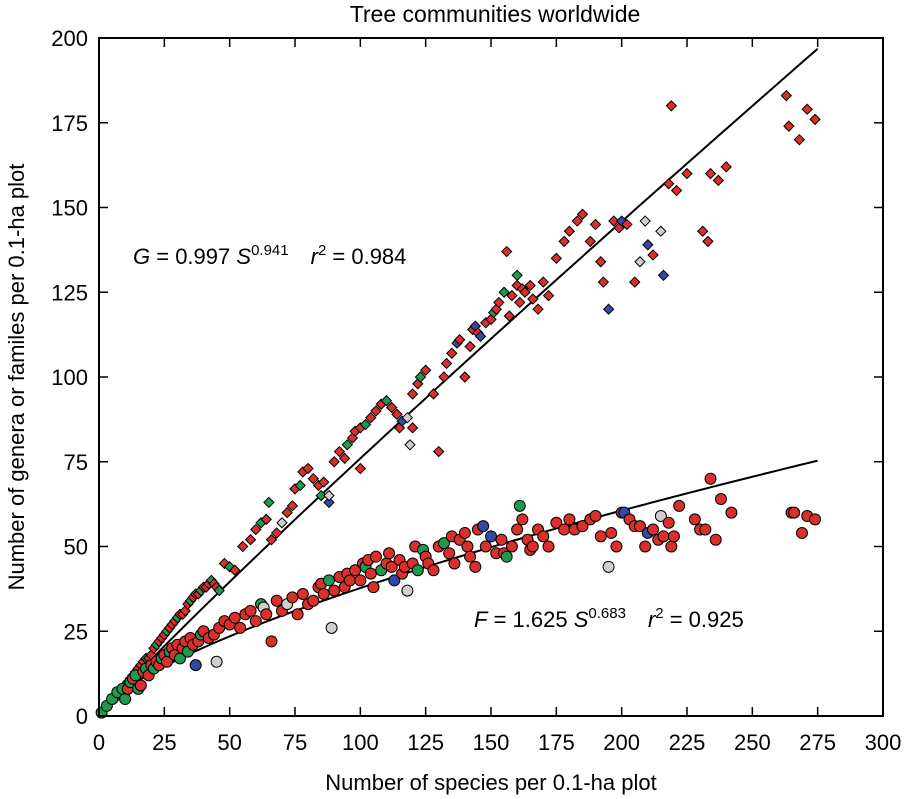 Image resolution: width=920 pixels, height=799 pixels. Describe the element at coordinates (883, 742) in the screenshot. I see `x-tick-label: 300` at that location.